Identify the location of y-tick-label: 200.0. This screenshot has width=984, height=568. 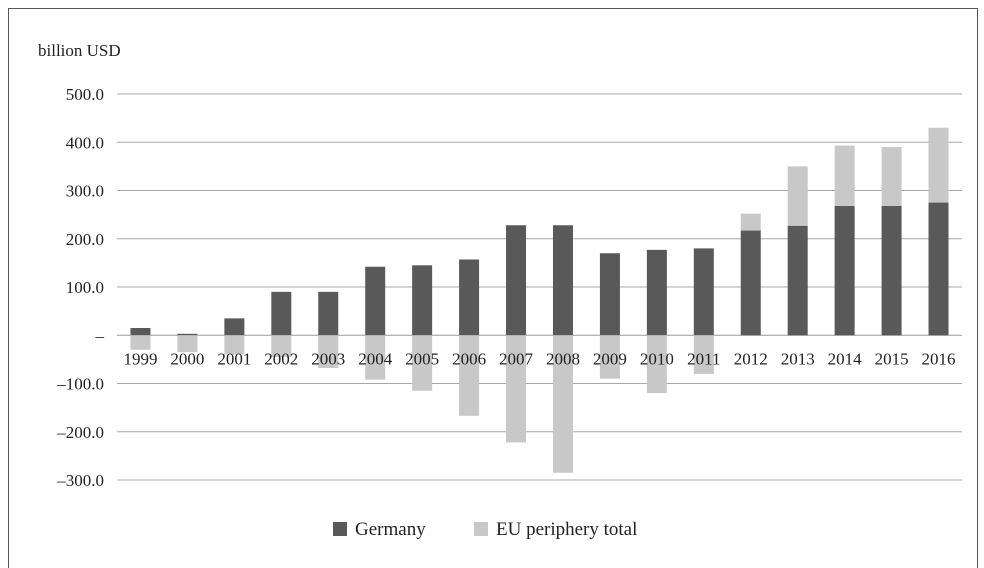
(85, 239).